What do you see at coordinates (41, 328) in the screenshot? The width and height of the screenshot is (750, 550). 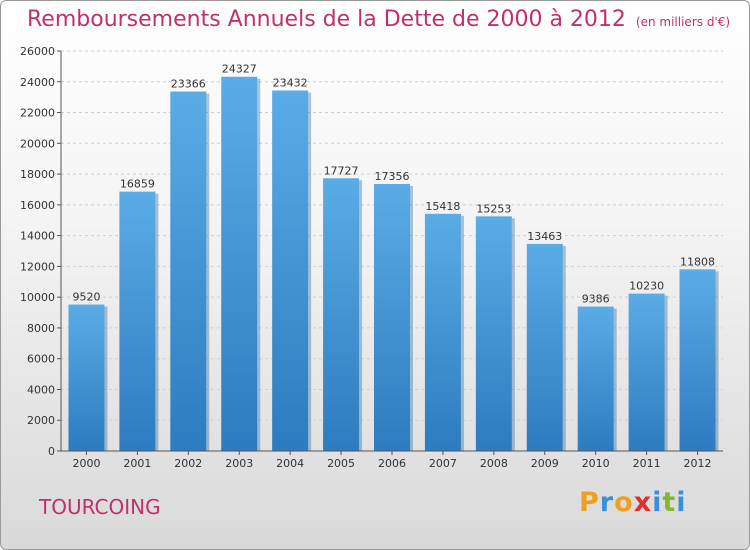 I see `y-tick-label: 8000` at bounding box center [41, 328].